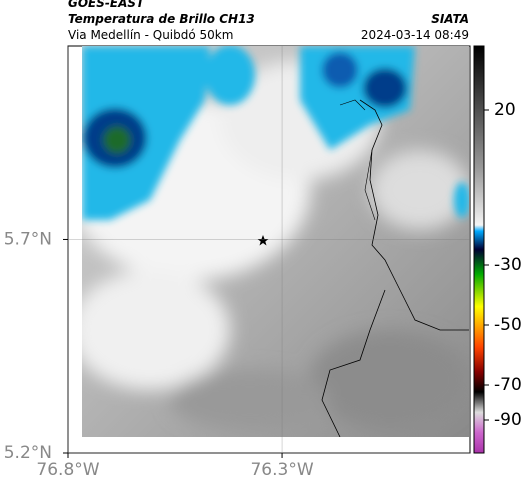 This screenshot has width=526, height=491. Describe the element at coordinates (28, 453) in the screenshot. I see `lat-tick-label: 5.2°N` at that location.